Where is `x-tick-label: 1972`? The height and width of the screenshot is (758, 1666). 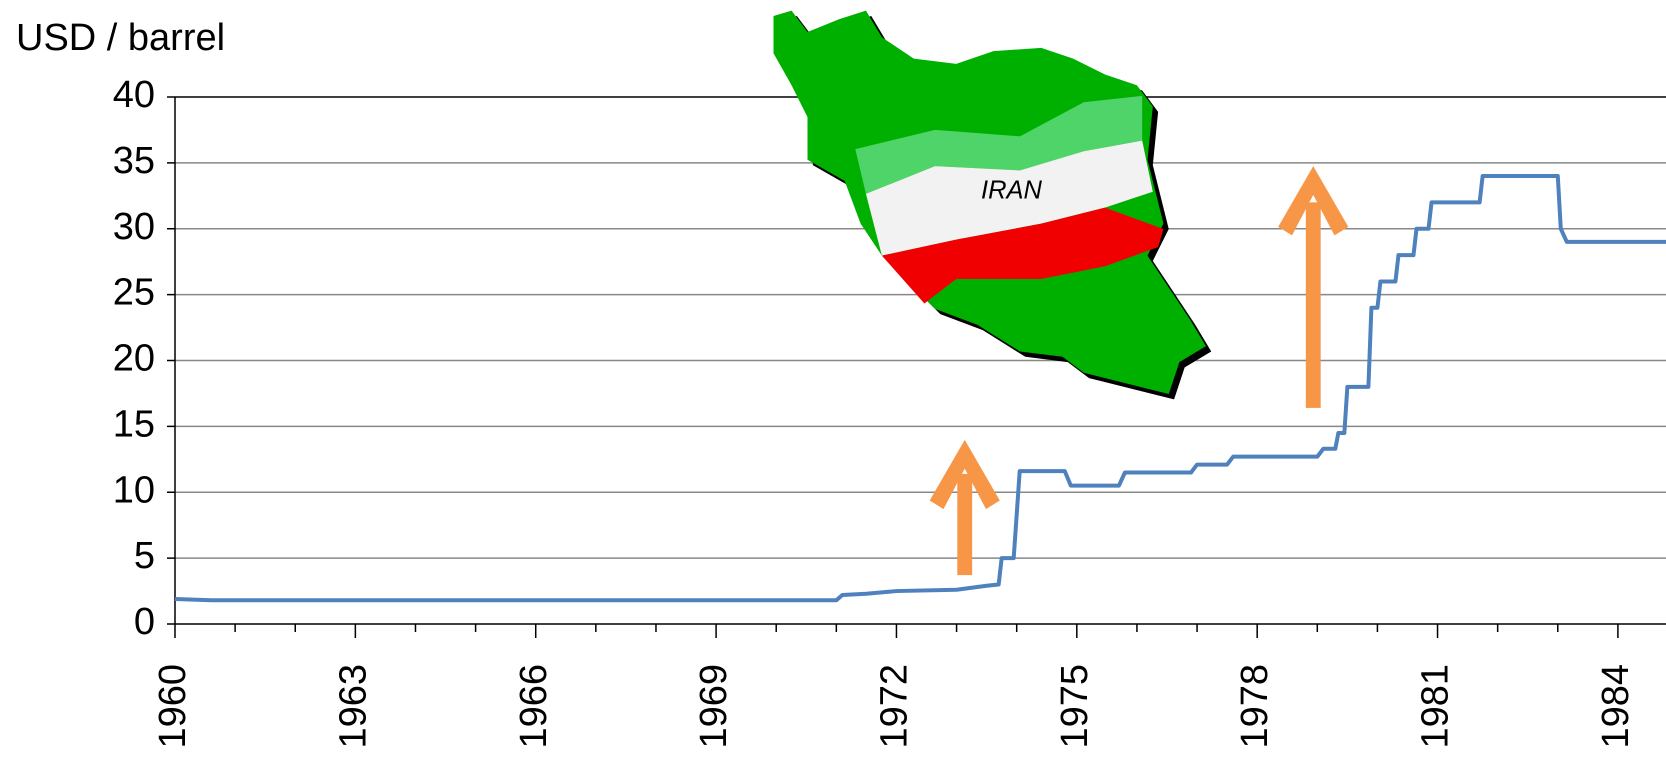 x-tick-label: 1972 is located at coordinates (894, 706).